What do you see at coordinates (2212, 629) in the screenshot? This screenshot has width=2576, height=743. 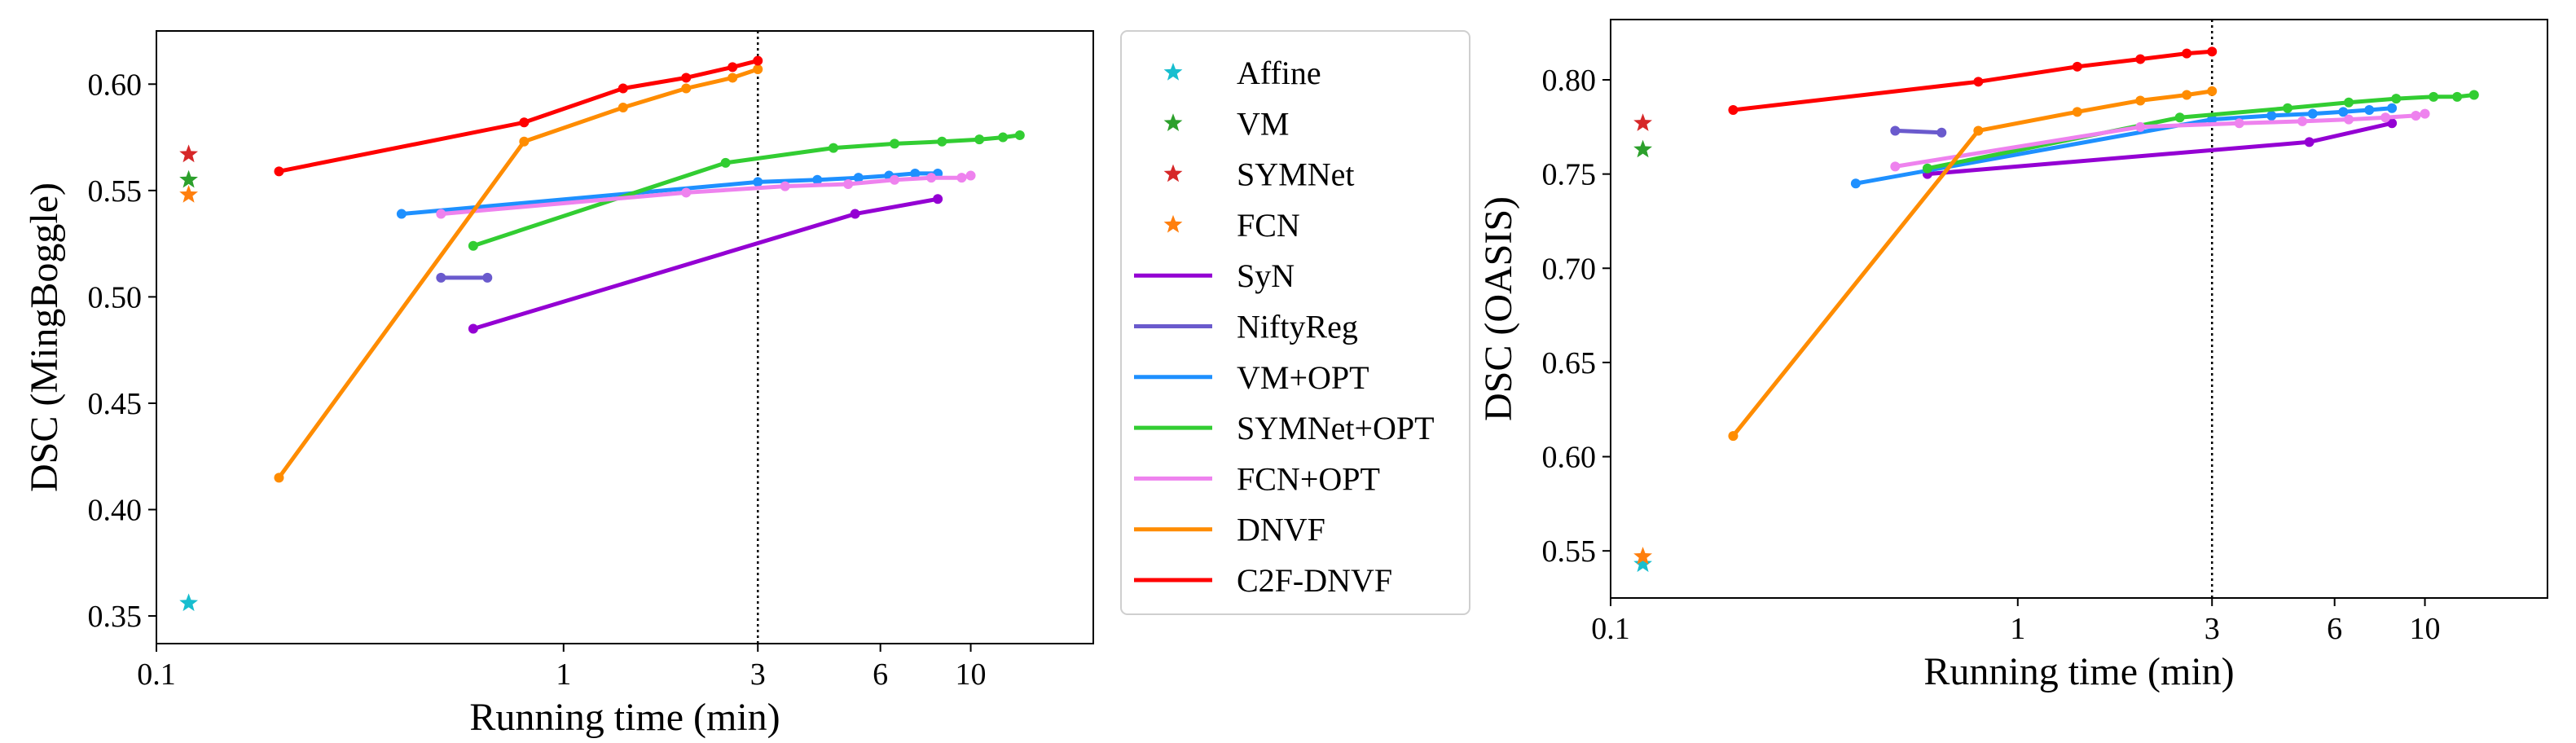 I see `x-tick-label: 3` at bounding box center [2212, 629].